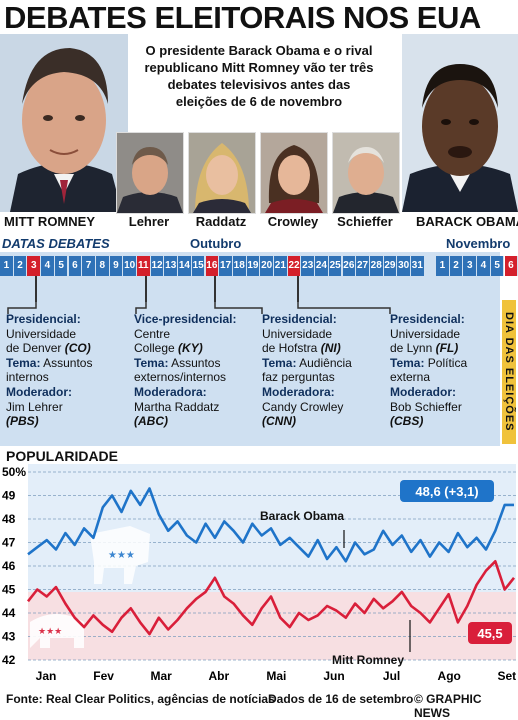 The height and width of the screenshot is (720, 518). I want to click on day-october-10: 10, so click(130, 266).